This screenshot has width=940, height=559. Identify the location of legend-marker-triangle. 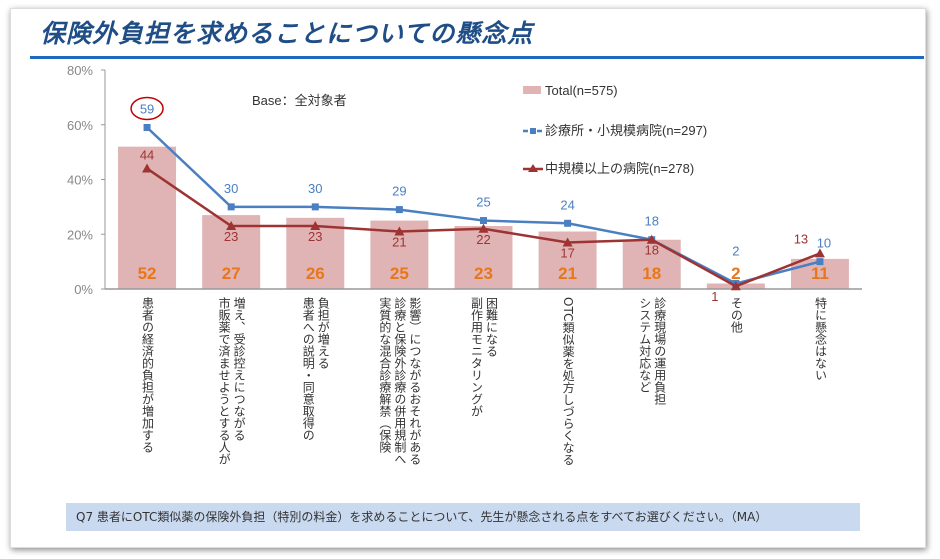
(533, 168).